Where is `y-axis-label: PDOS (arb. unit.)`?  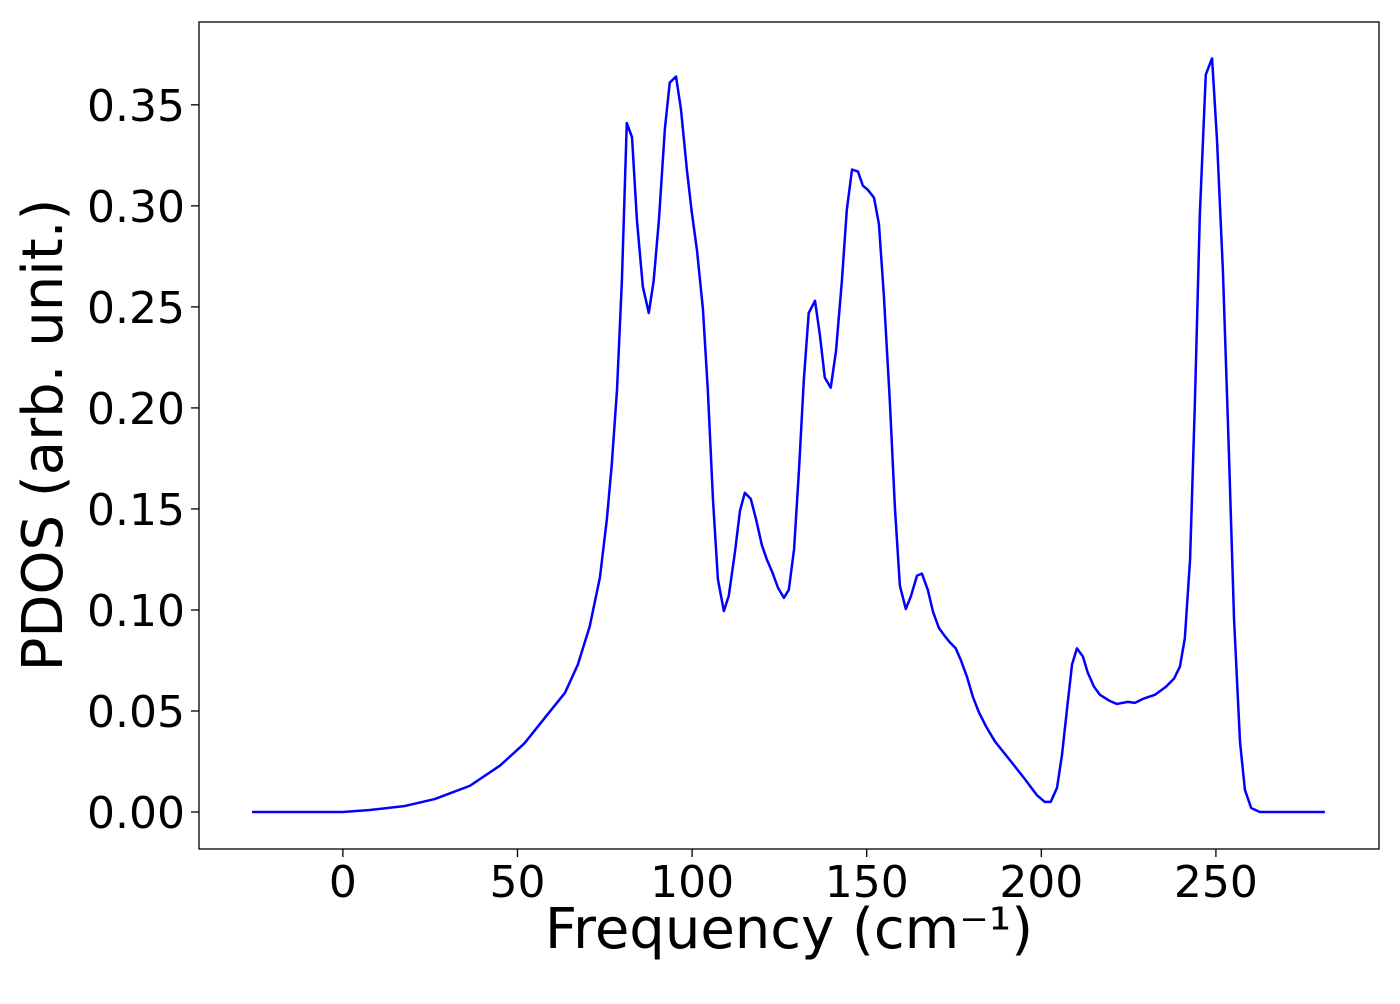 y-axis-label: PDOS (arb. unit.) is located at coordinates (43, 435).